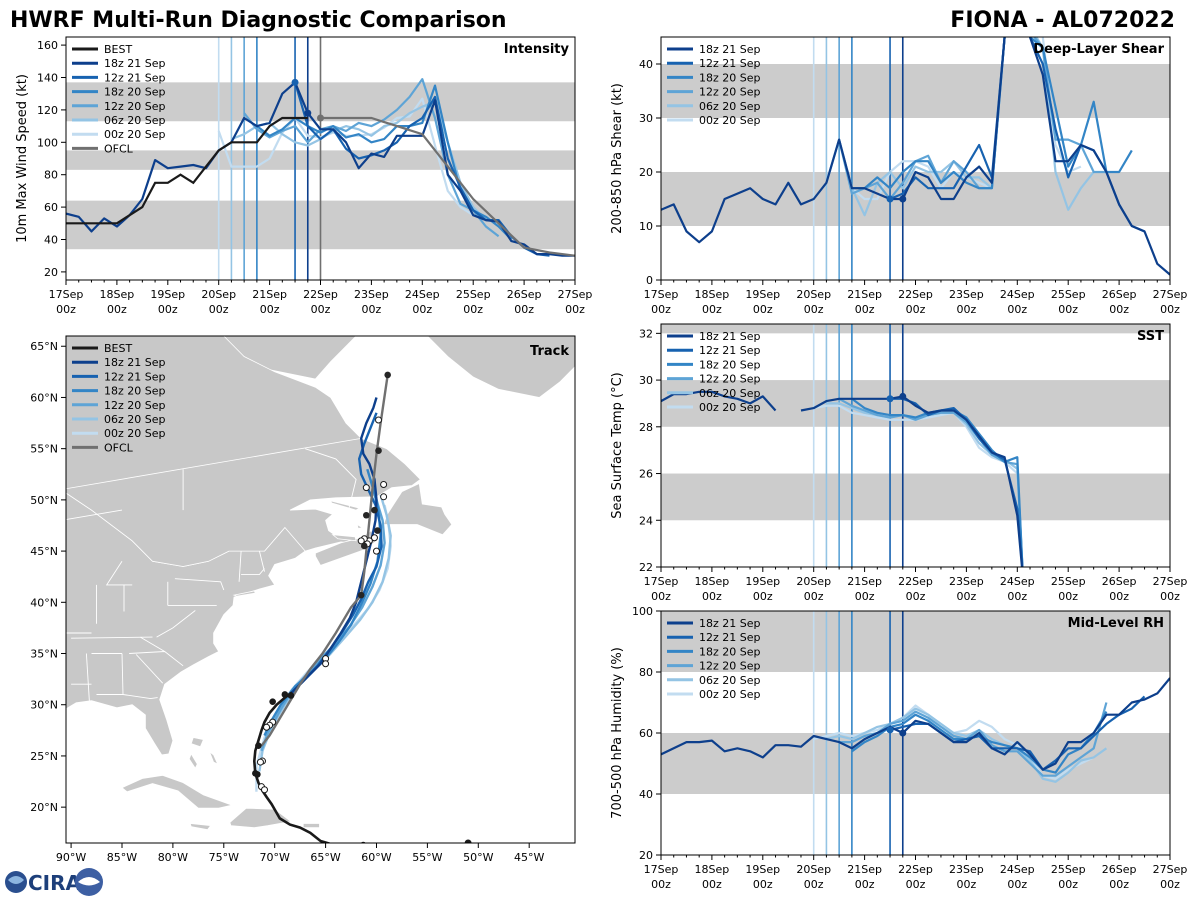 This screenshot has height=900, width=1200. I want to click on y-tick-label: 22, so click(646, 567).